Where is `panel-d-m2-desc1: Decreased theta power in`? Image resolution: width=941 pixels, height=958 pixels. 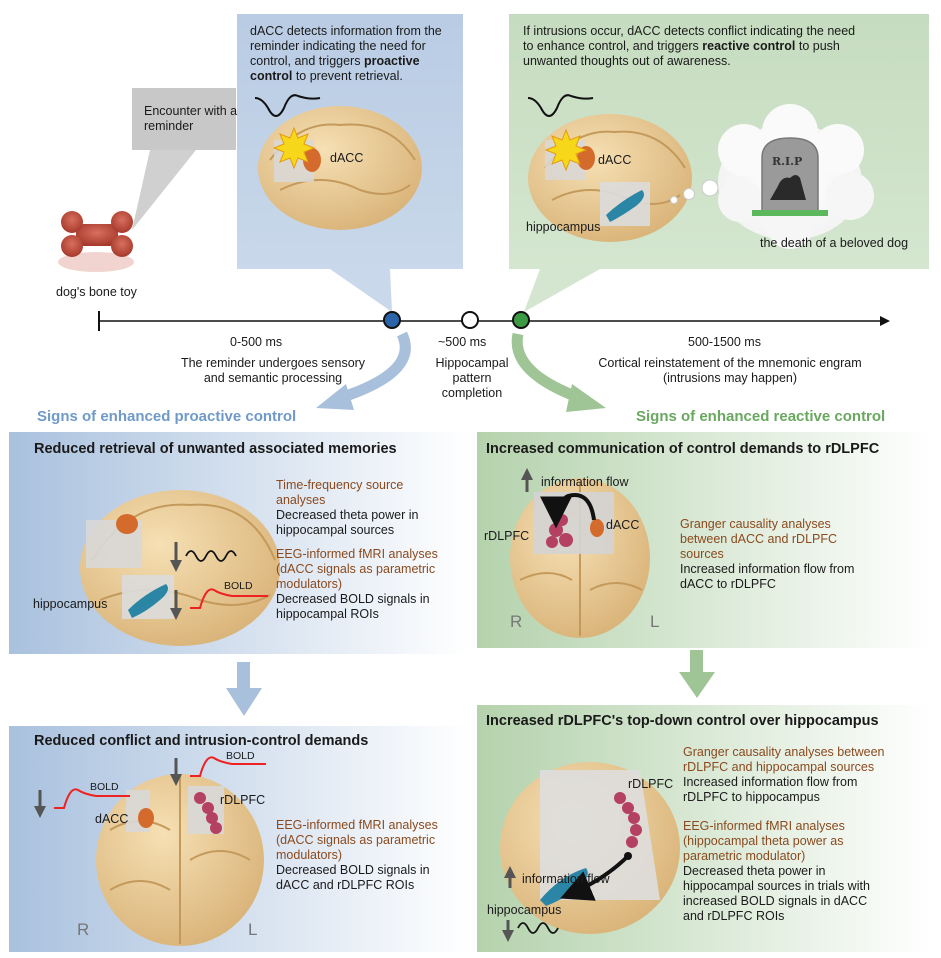 panel-d-m2-desc1: Decreased theta power in is located at coordinates (754, 871).